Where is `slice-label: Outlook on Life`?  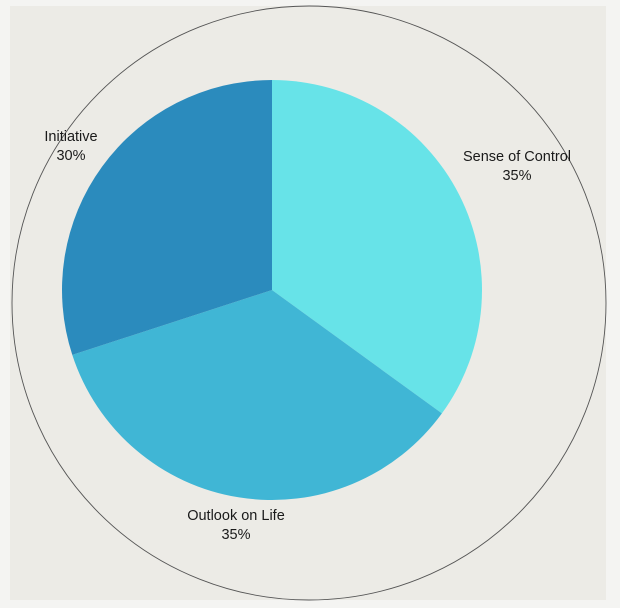 slice-label: Outlook on Life is located at coordinates (236, 516).